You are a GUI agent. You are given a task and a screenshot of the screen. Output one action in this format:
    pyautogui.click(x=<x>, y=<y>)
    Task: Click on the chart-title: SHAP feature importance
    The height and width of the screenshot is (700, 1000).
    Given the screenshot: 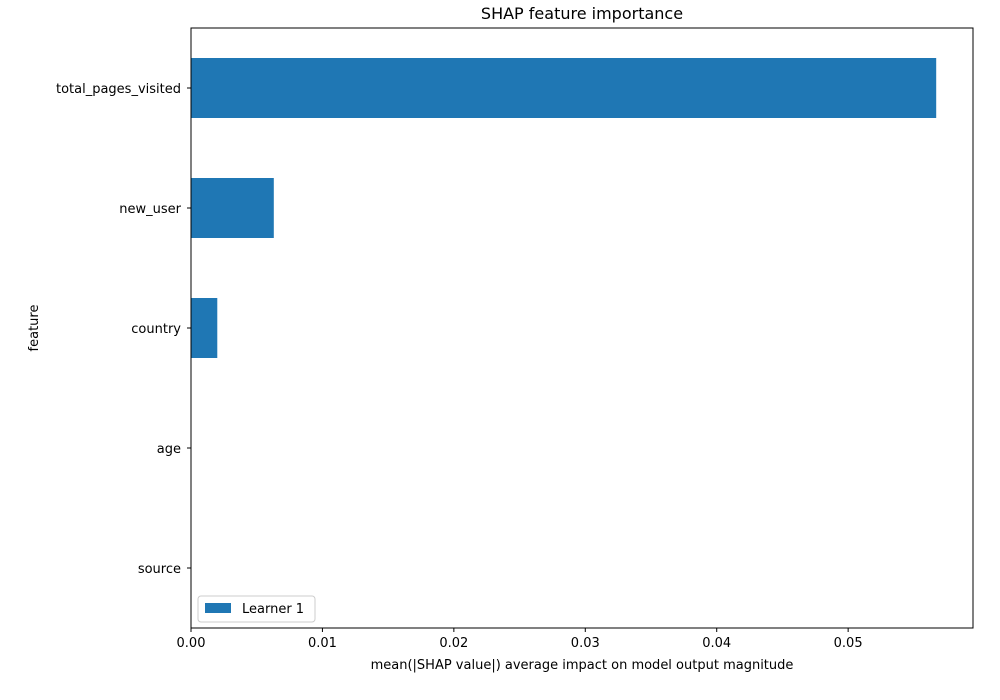 What is the action you would take?
    pyautogui.click(x=582, y=13)
    